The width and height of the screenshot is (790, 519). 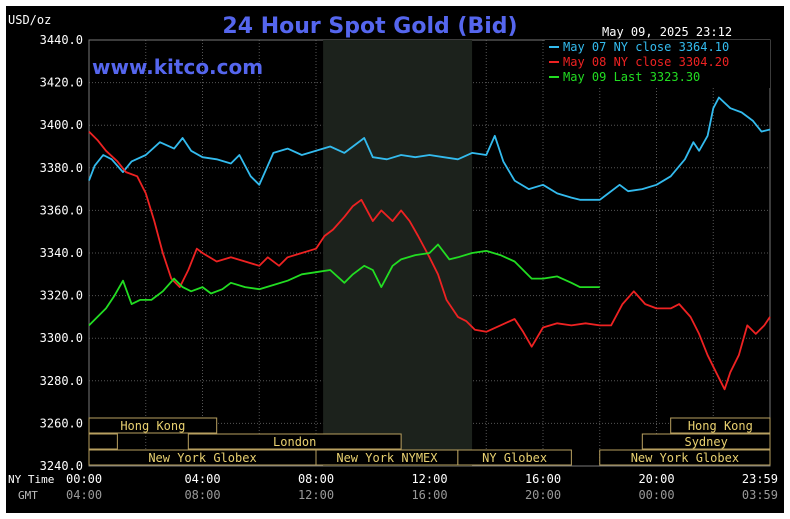 I want to click on session-label: London, so click(x=294, y=442).